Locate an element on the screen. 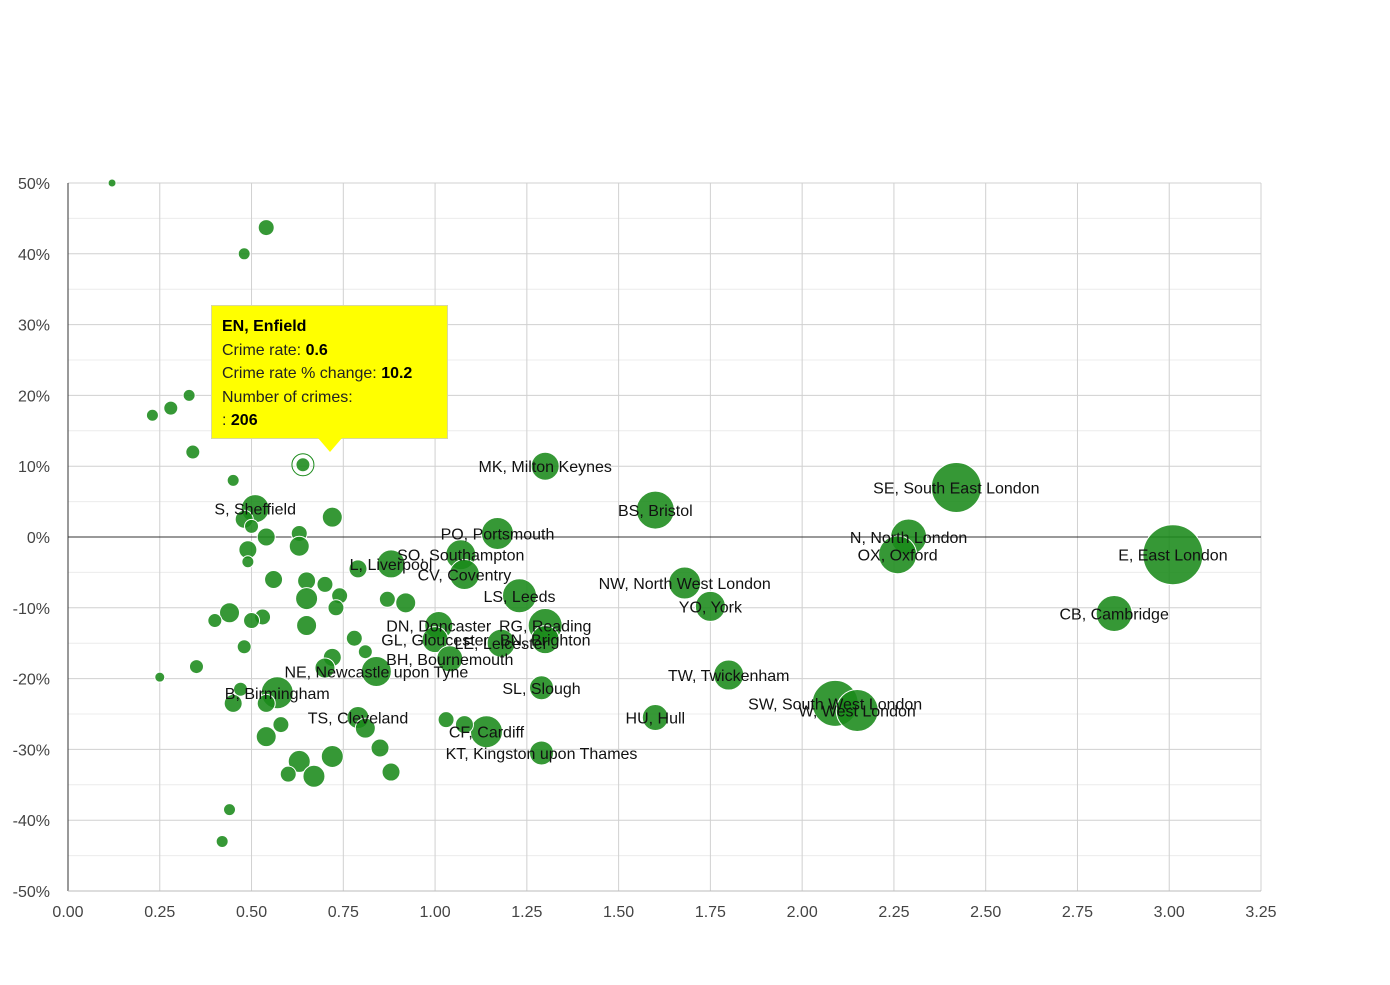 The image size is (1390, 985). bubble-ne is located at coordinates (376, 672).